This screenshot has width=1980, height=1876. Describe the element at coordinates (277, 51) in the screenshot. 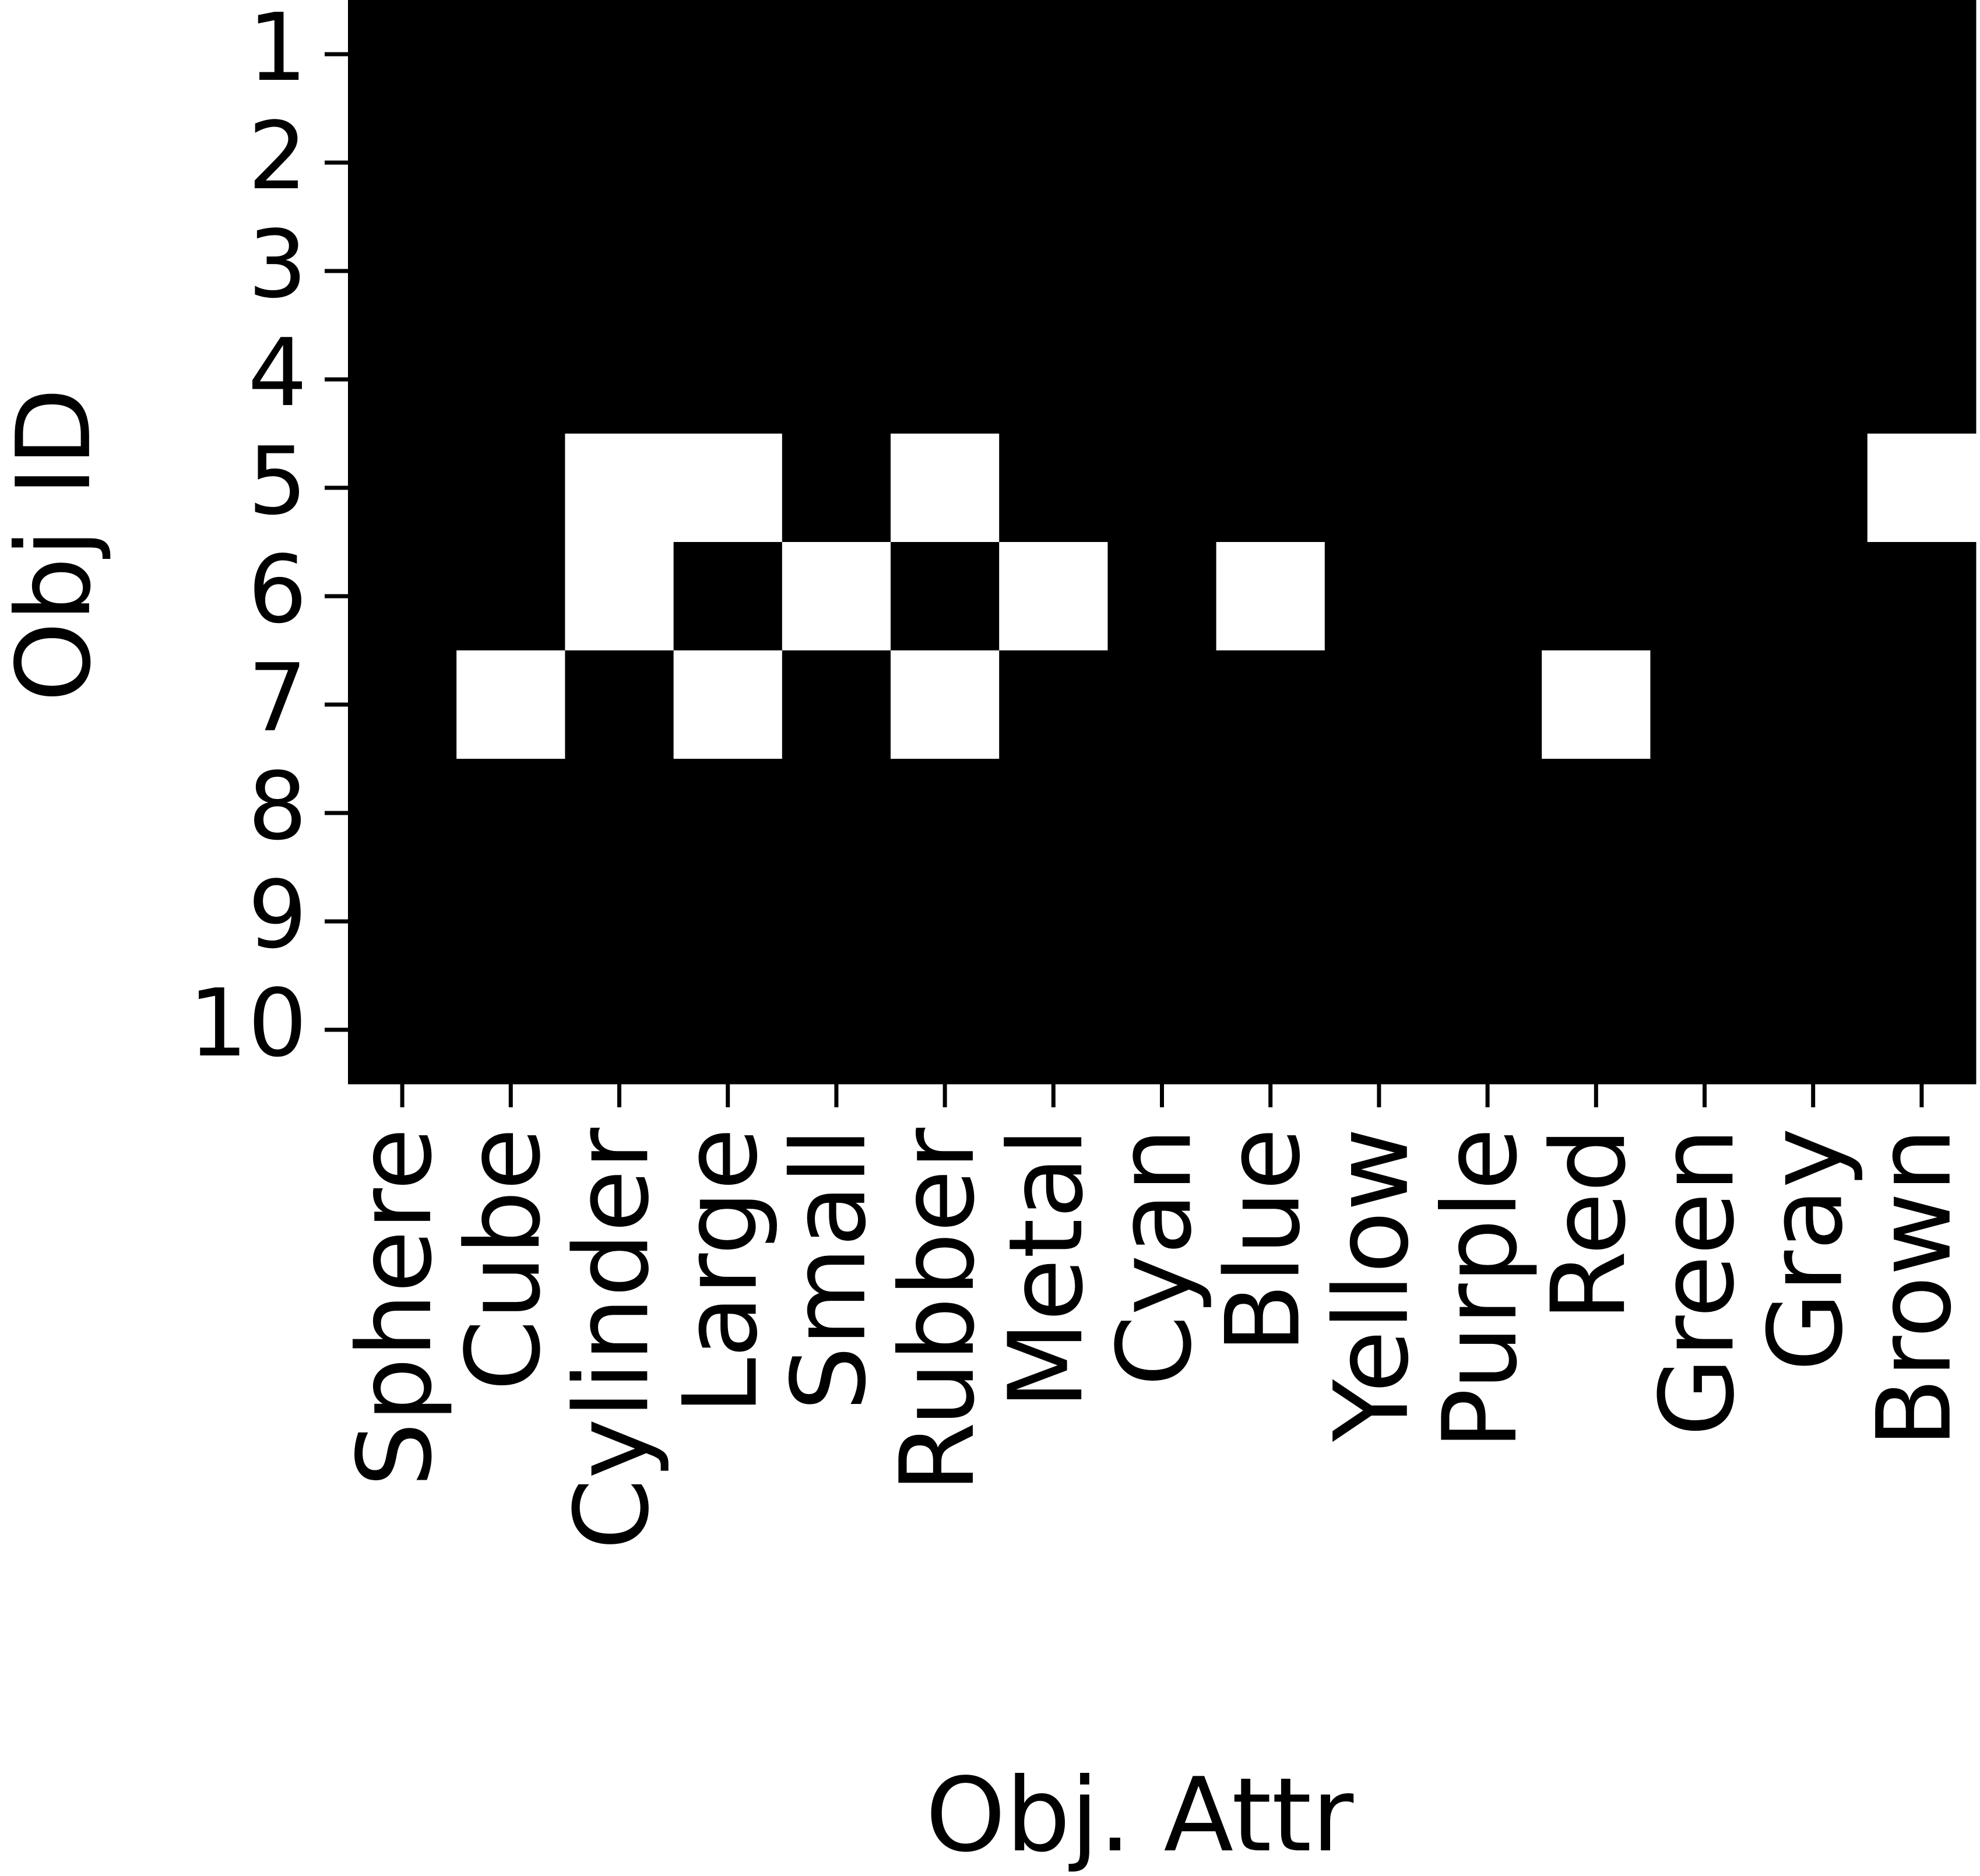

I see `y-tick-label: 1` at that location.